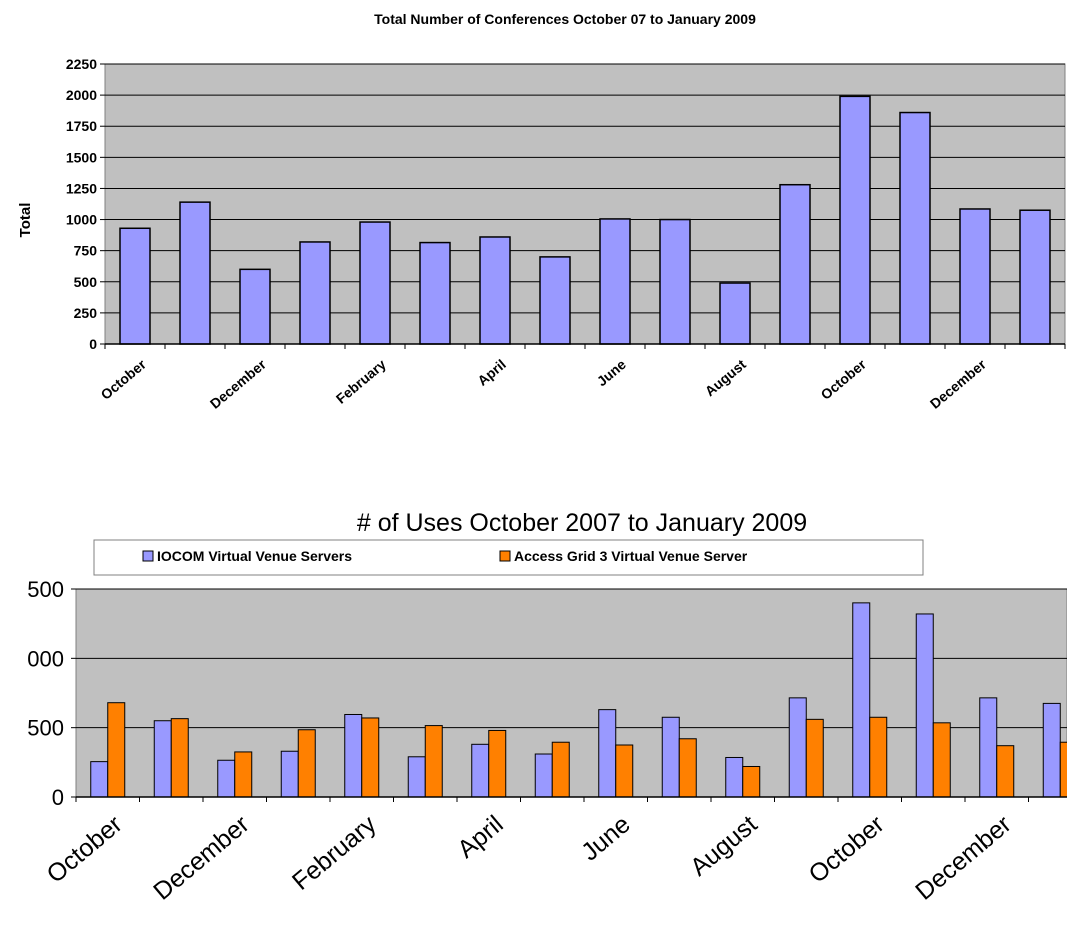  Describe the element at coordinates (334, 853) in the screenshot. I see `chart2-x-tick-label: February` at that location.